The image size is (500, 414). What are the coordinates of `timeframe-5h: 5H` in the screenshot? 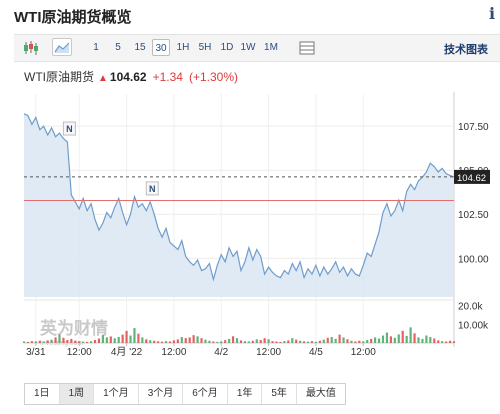 It's located at (205, 47).